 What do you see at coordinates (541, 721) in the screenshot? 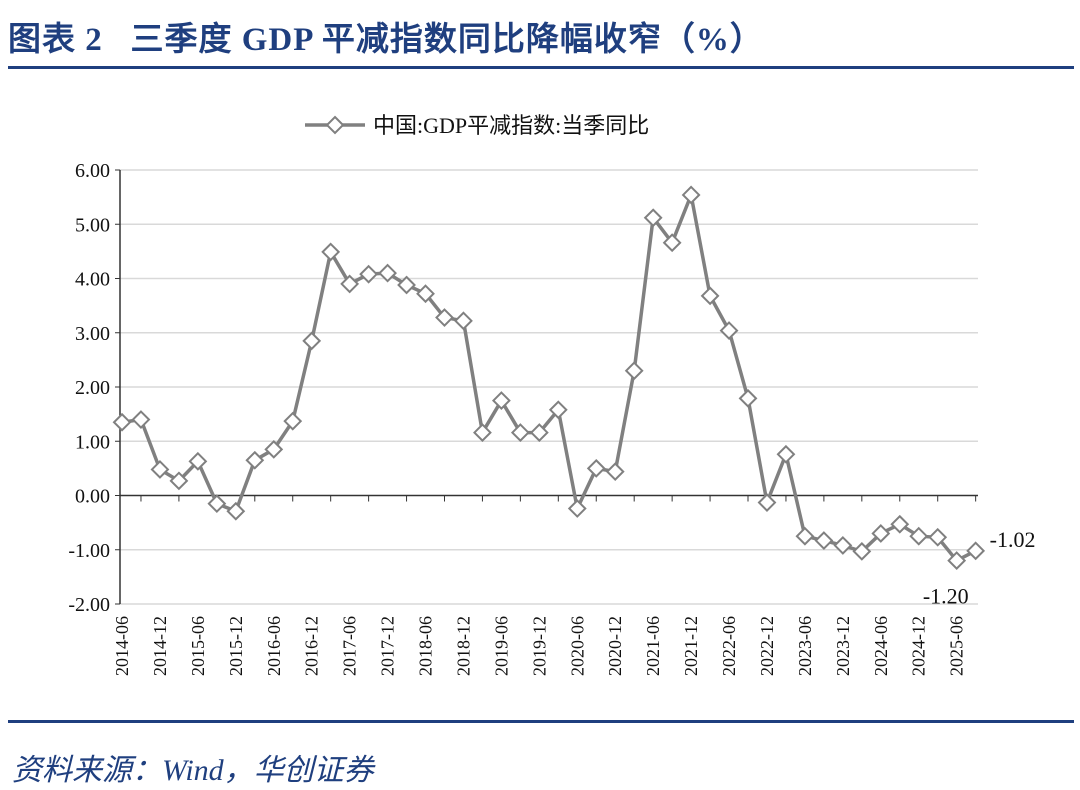
I see `footer-divider` at bounding box center [541, 721].